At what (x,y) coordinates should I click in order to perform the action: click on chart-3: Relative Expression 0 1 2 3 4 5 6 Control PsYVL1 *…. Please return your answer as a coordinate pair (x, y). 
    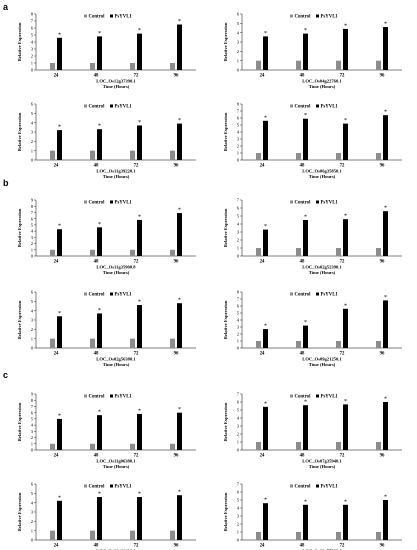
    Looking at the image, I should click on (106, 140).